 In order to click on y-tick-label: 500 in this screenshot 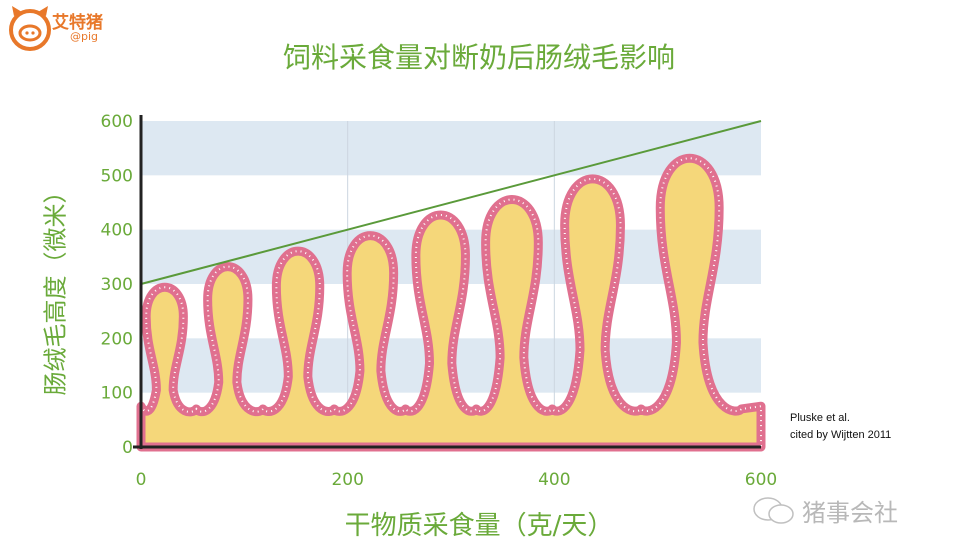, I will do `click(117, 176)`.